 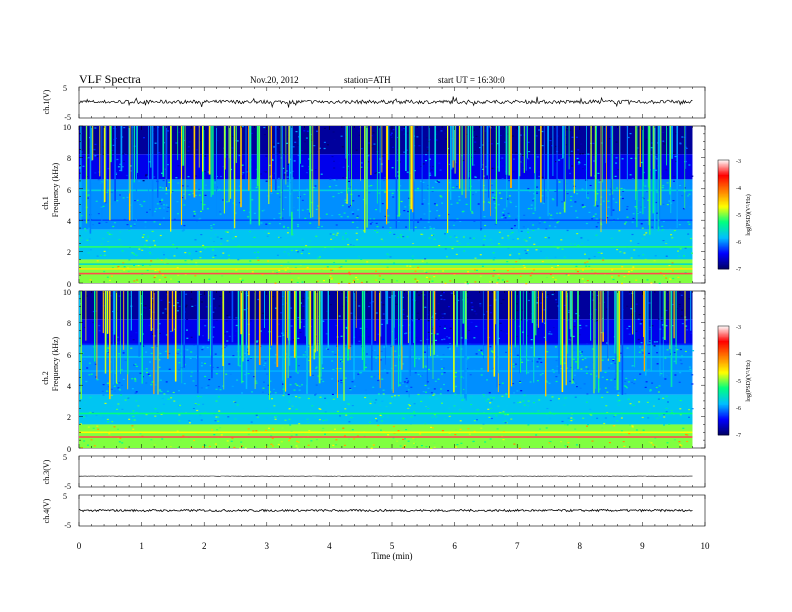 What do you see at coordinates (386, 220) in the screenshot?
I see `spectrogram-band` at bounding box center [386, 220].